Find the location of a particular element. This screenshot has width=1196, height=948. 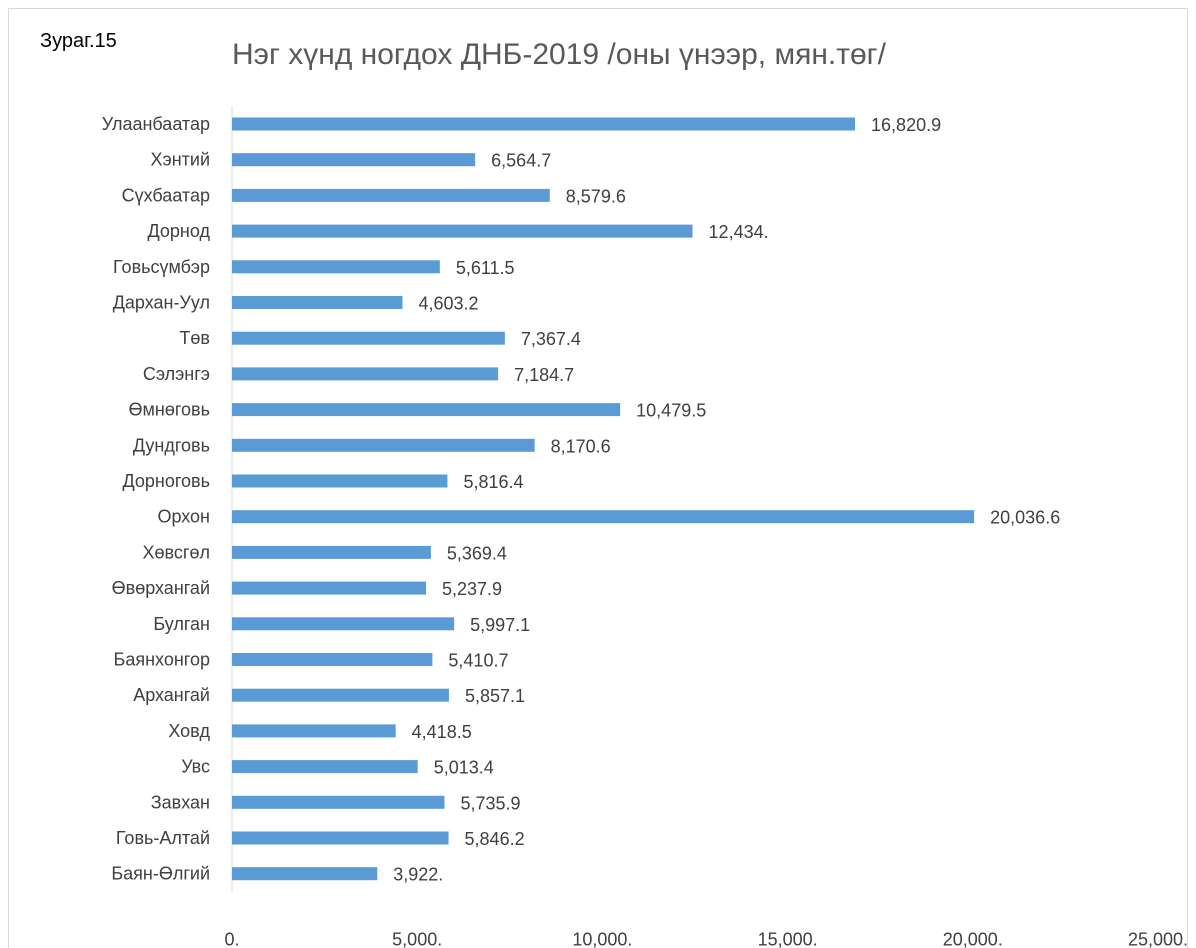

category-label: Баянхонгор is located at coordinates (162, 660).